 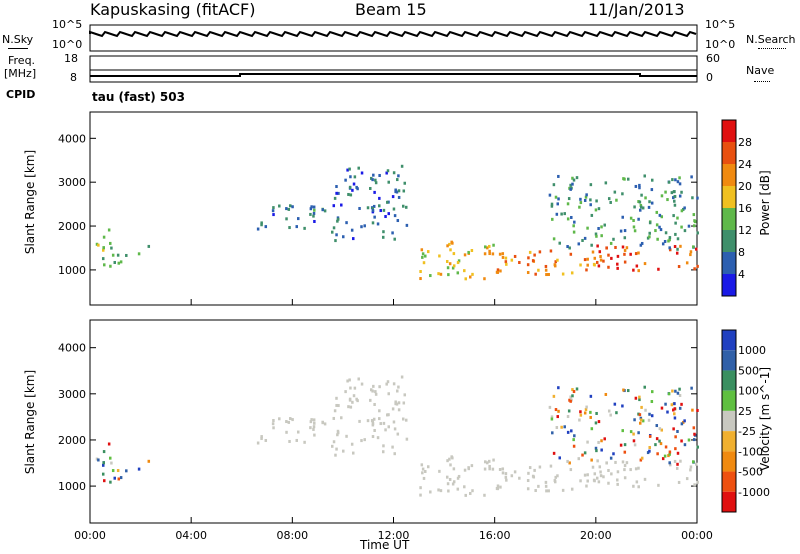 I want to click on nsearch-tick-bottom: 10^0, so click(x=720, y=44).